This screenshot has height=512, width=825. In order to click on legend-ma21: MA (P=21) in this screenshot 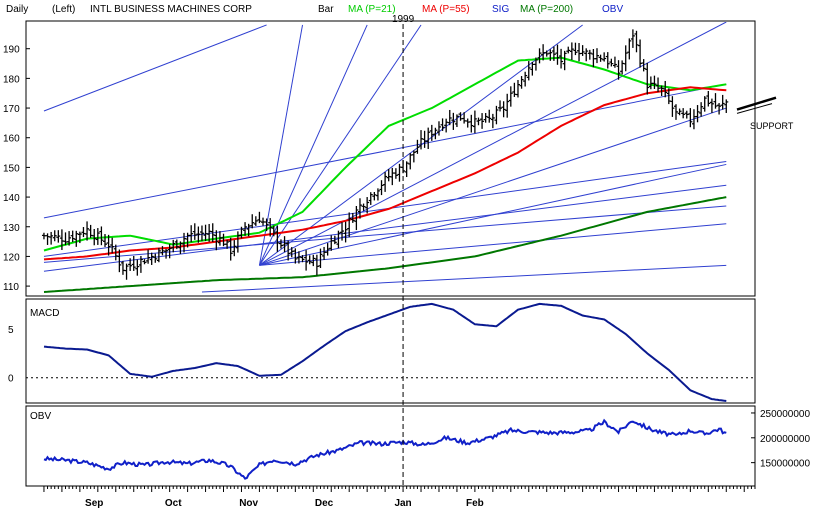, I will do `click(372, 9)`.